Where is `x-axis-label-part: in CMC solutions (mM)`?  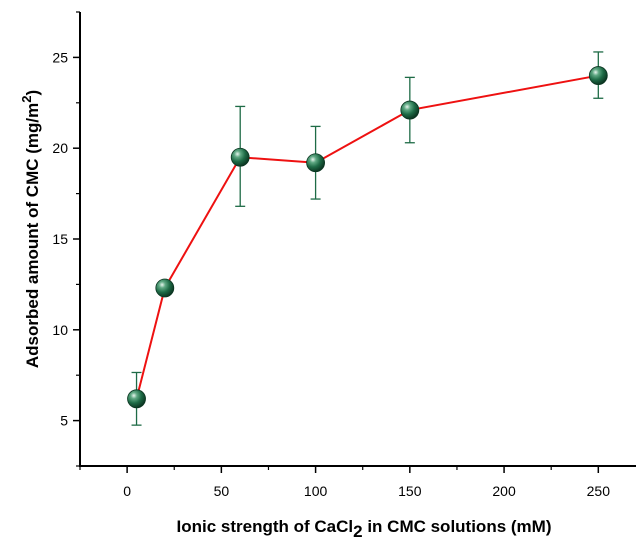 x-axis-label-part: in CMC solutions (mM) is located at coordinates (457, 526).